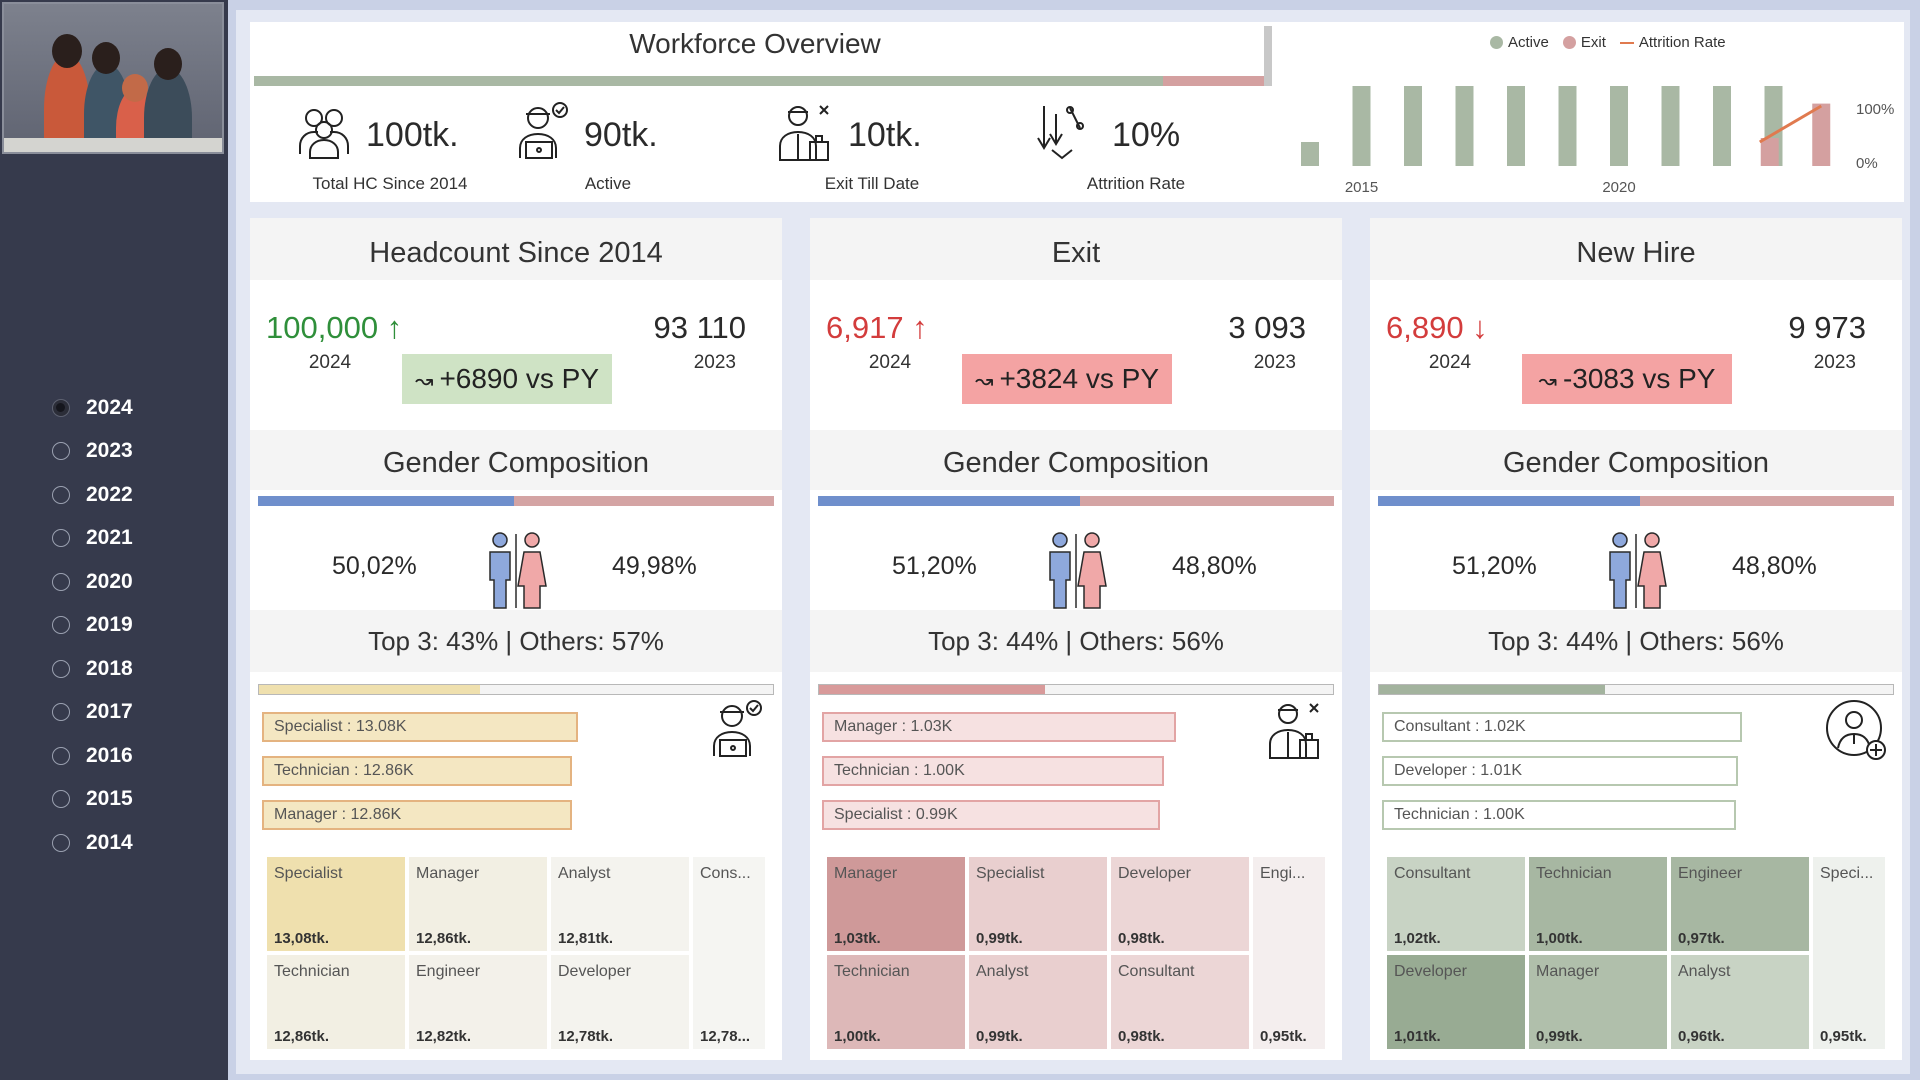  Describe the element at coordinates (338, 814) in the screenshot. I see `role-label: Manager : 12.86K` at that location.